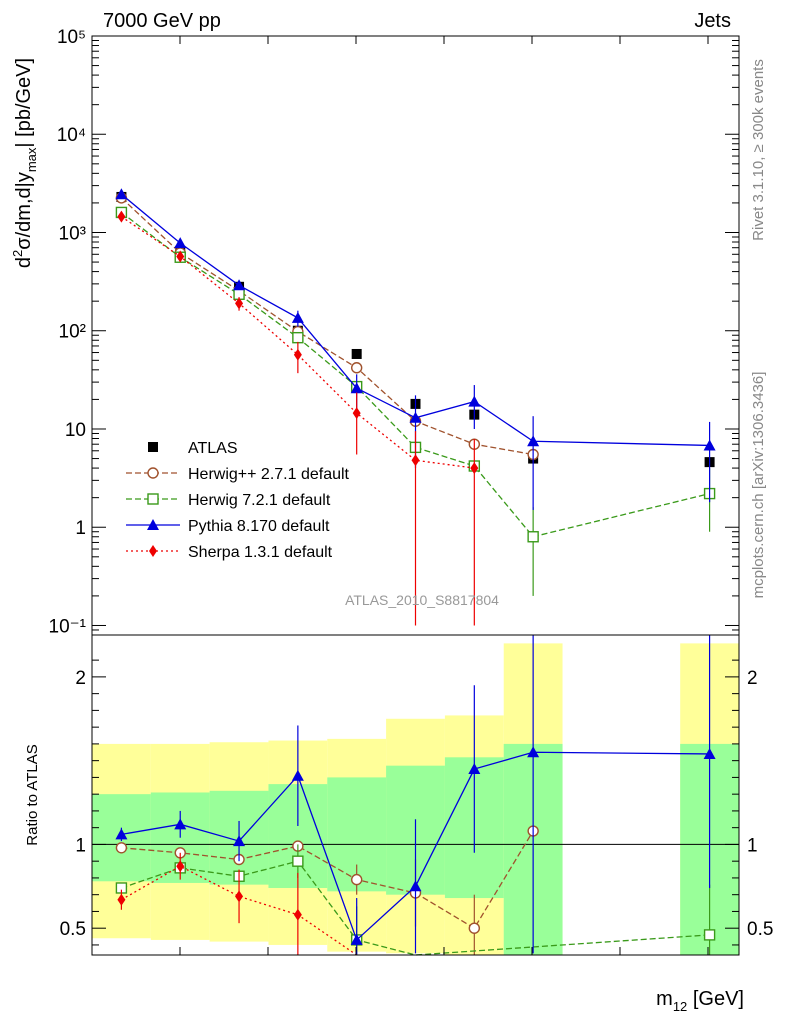 This screenshot has height=1024, width=786. What do you see at coordinates (259, 500) in the screenshot?
I see `legend-label: Herwig 7.2.1 default` at bounding box center [259, 500].